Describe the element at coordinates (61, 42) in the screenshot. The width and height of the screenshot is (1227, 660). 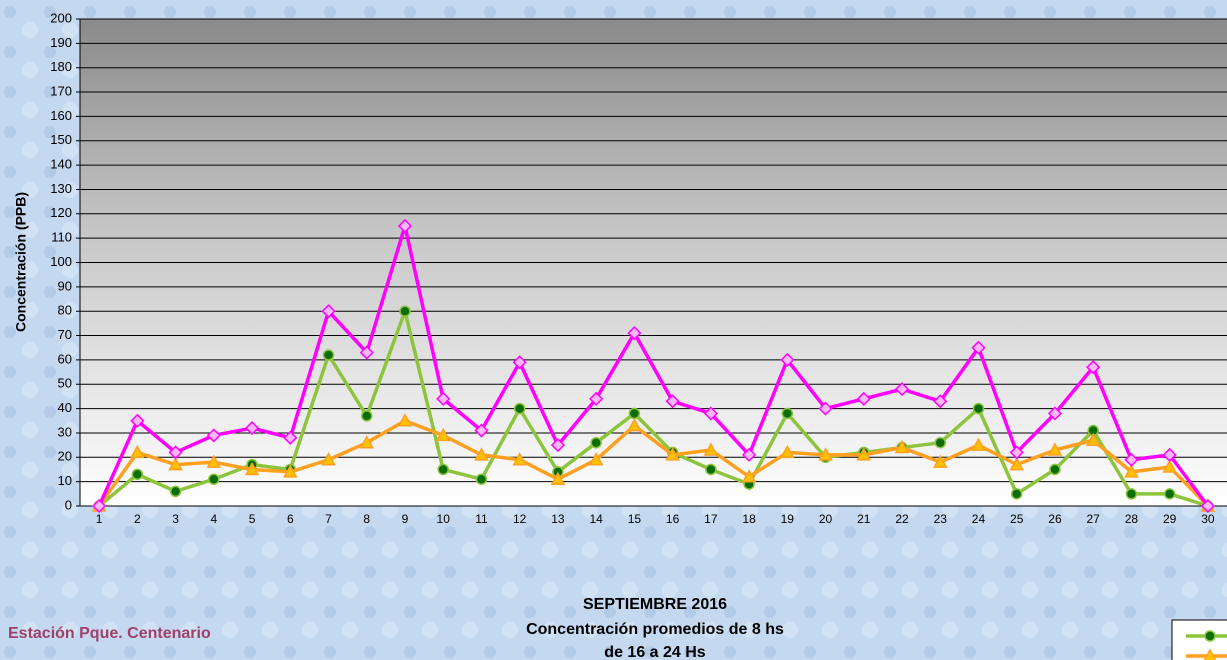
I see `y-tick-label: 190` at that location.